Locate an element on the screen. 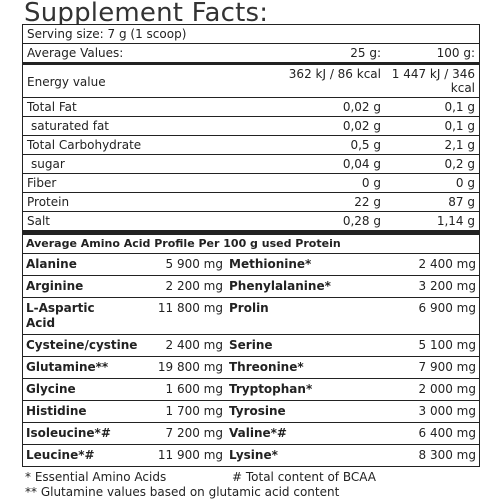 This screenshot has width=500, height=500. nutrient-value-100g: 0 g is located at coordinates (465, 183).